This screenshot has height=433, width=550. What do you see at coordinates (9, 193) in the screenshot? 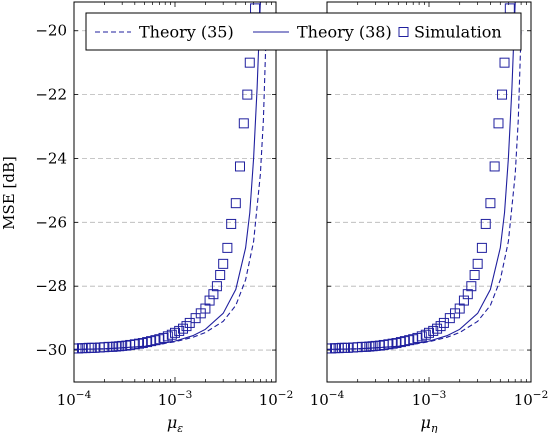
I see `y-axis-label: MSE [dB]` at bounding box center [9, 193].